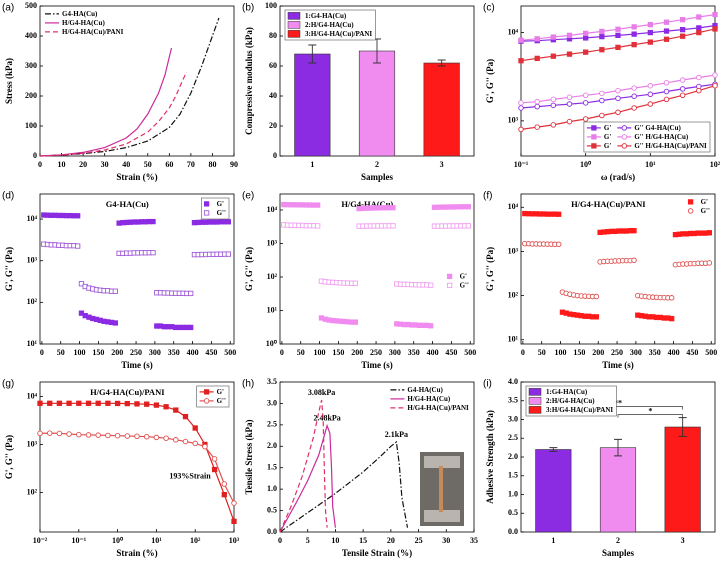 Image resolution: width=721 pixels, height=561 pixels. I want to click on significance-label: **, so click(618, 402).